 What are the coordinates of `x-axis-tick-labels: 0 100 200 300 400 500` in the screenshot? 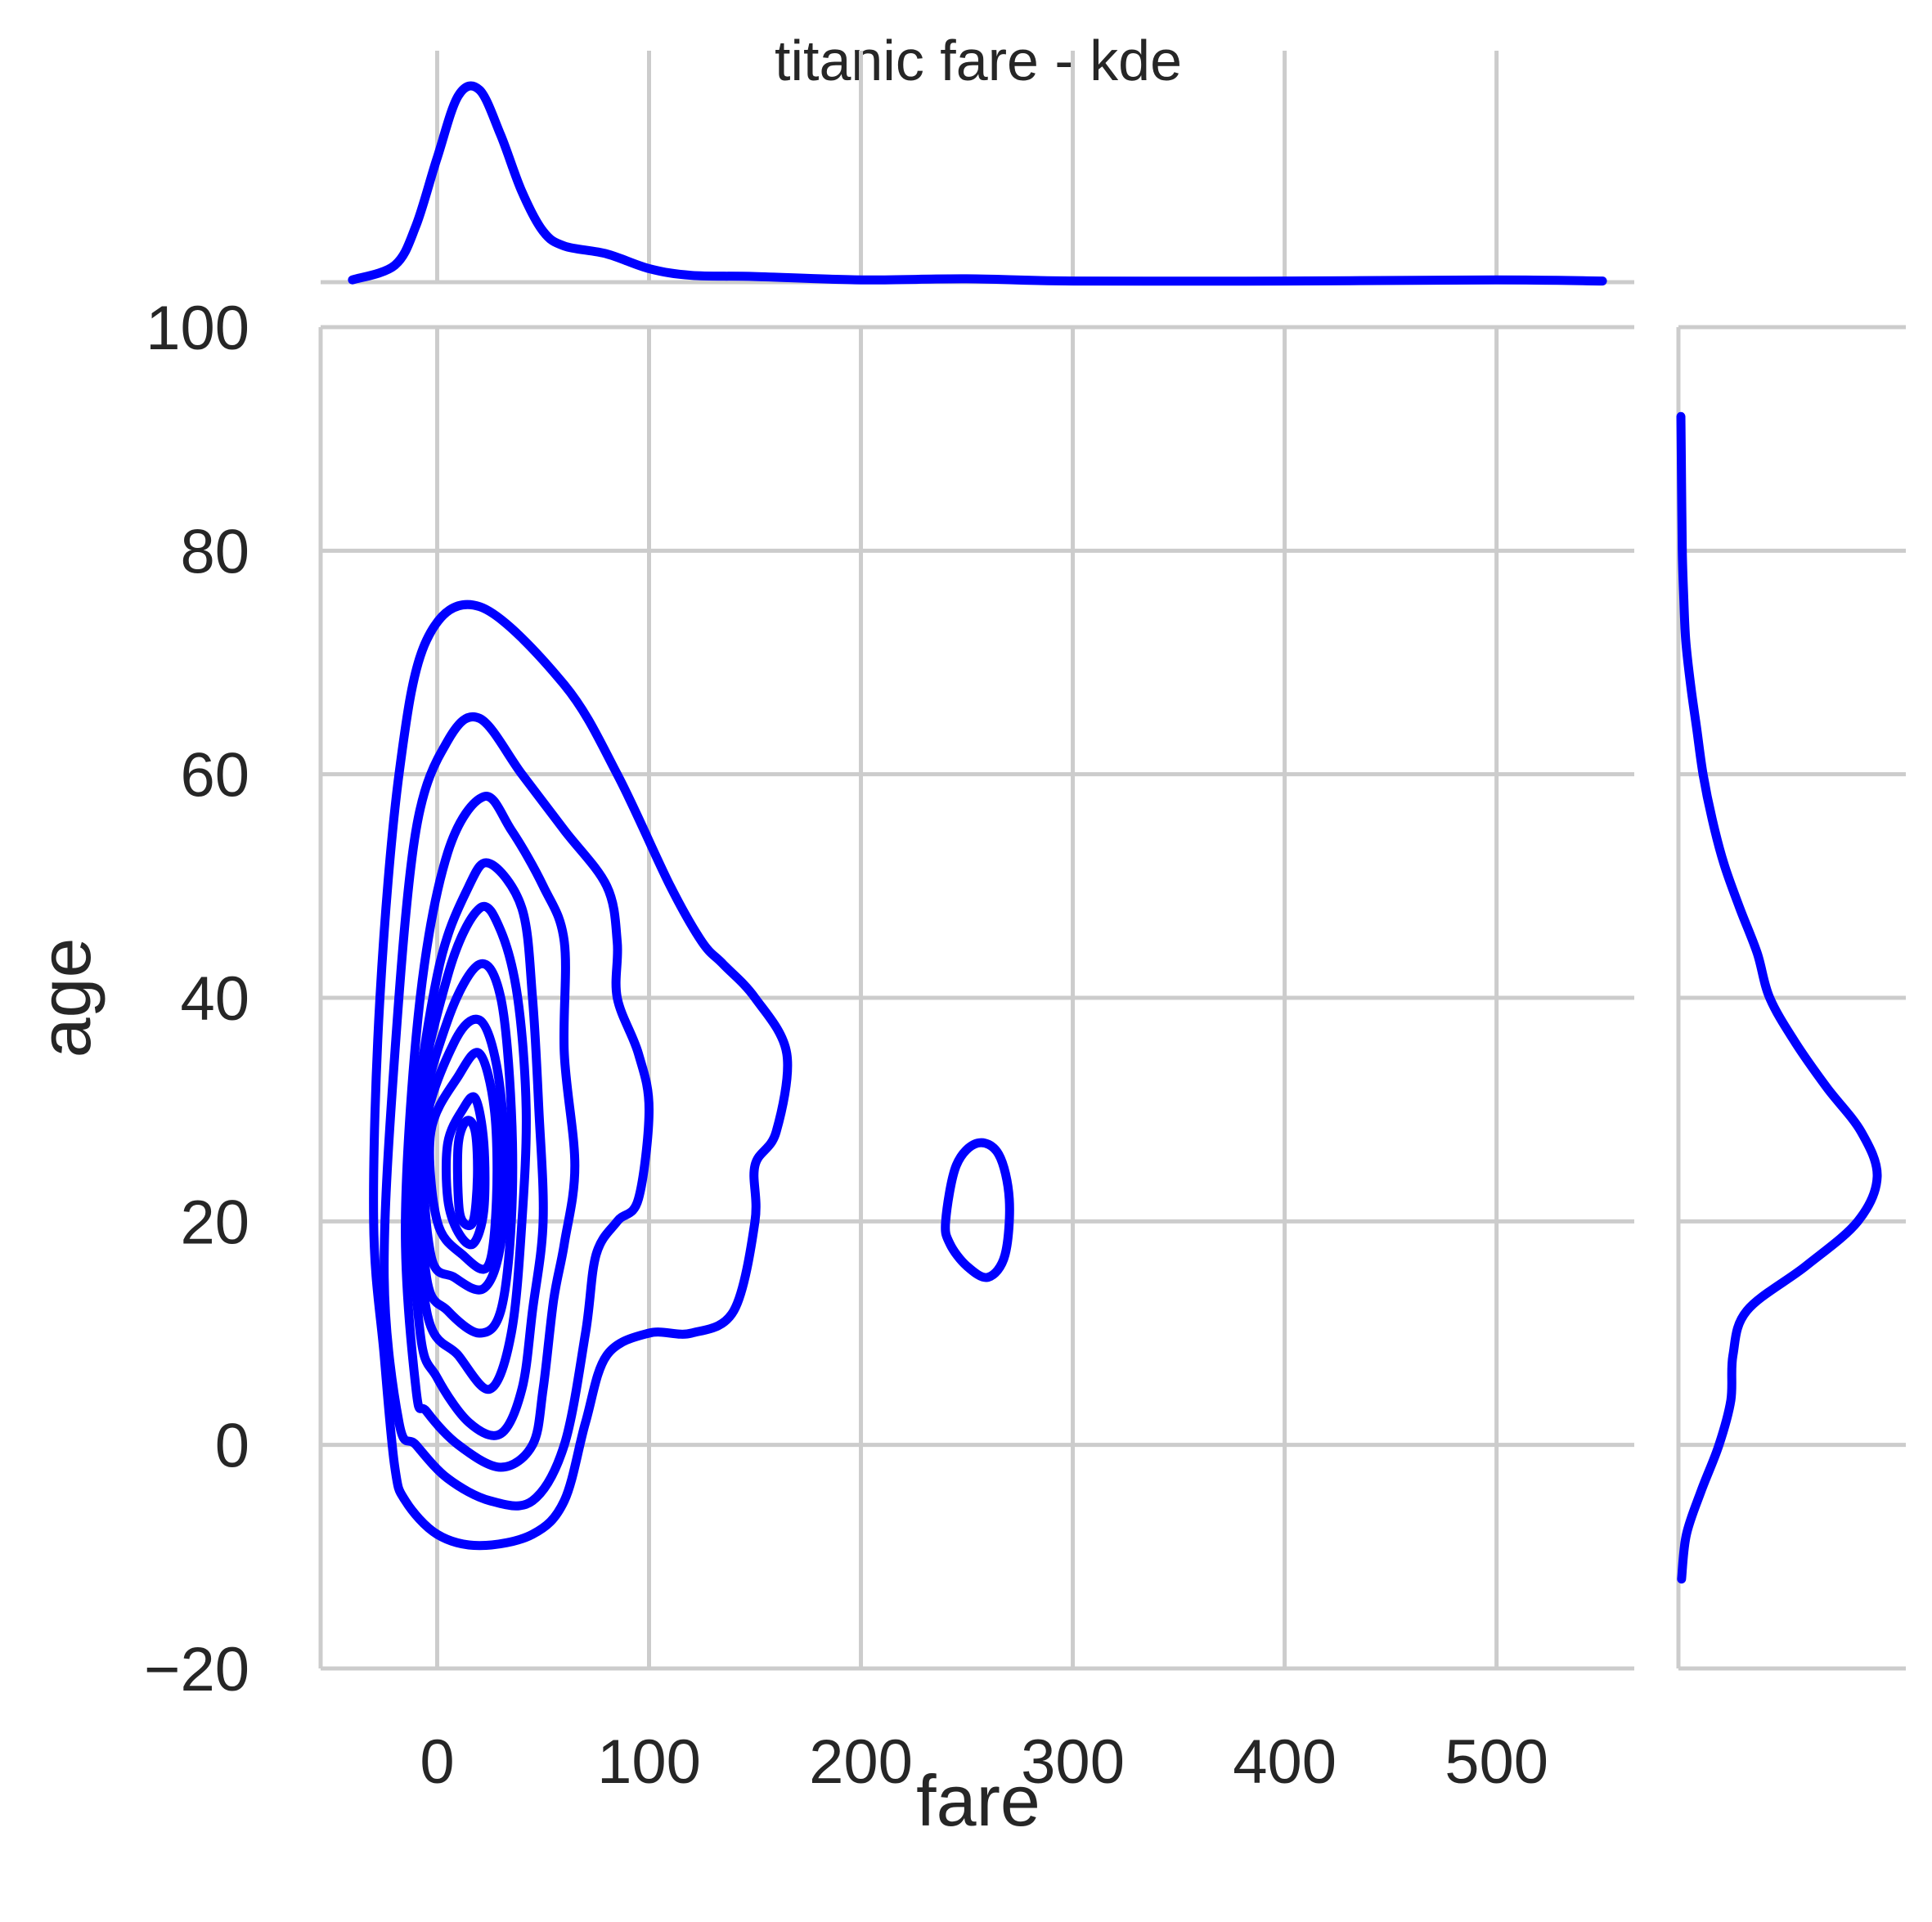 It's located at (984, 1762).